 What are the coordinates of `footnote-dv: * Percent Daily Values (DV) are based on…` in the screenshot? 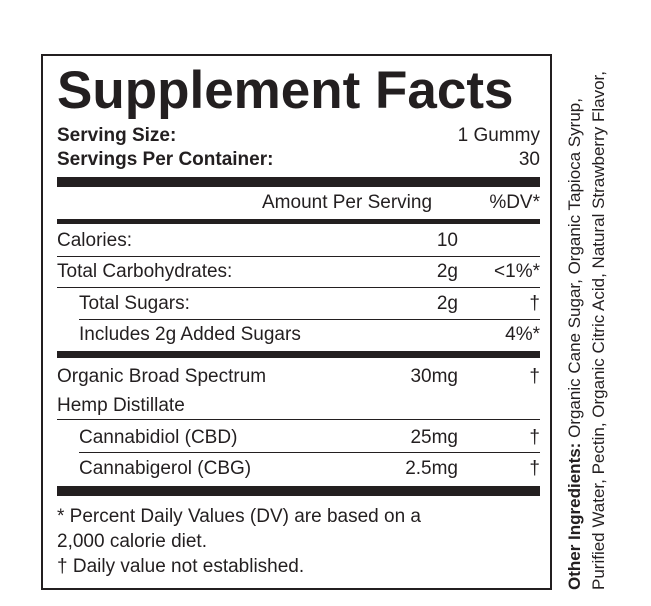 It's located at (239, 516).